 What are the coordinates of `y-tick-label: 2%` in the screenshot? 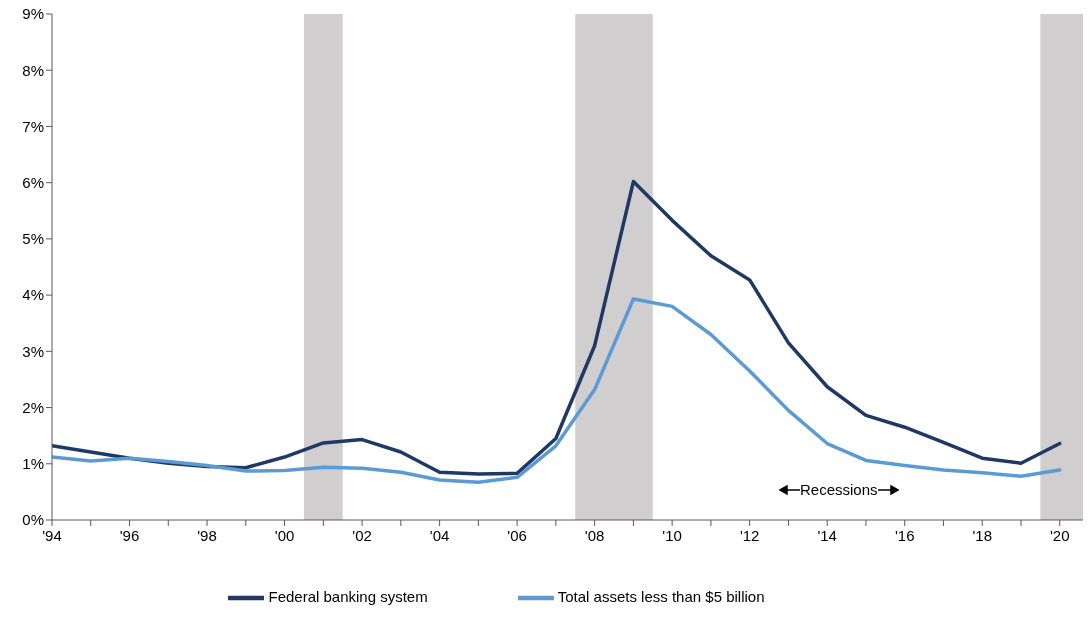 It's located at (33, 407).